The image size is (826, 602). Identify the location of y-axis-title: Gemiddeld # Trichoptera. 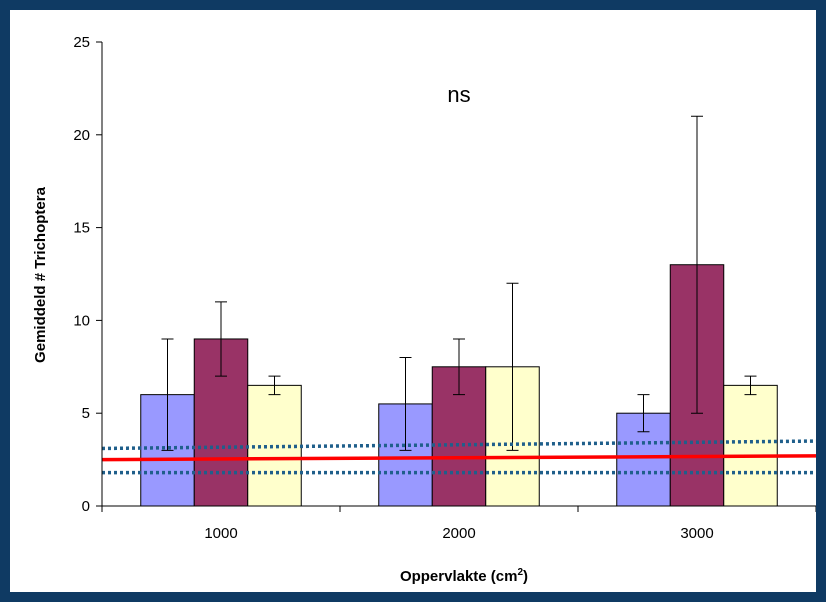
(40, 274).